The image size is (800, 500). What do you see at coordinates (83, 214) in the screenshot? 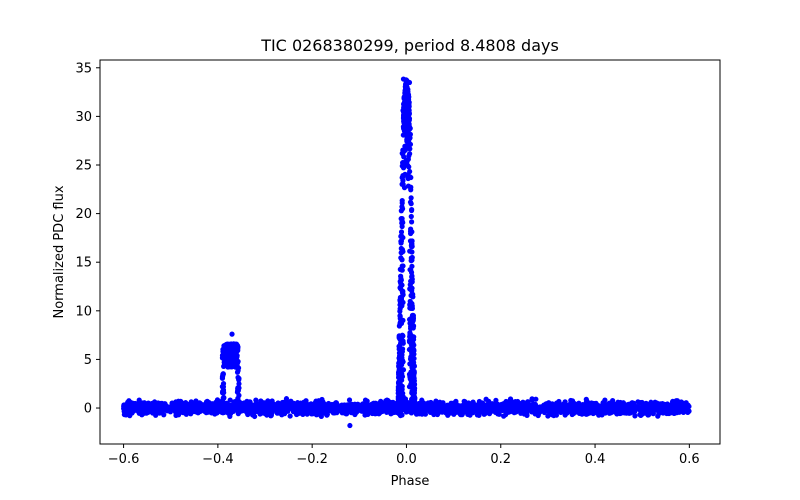
I see `y-tick-label: 20` at bounding box center [83, 214].